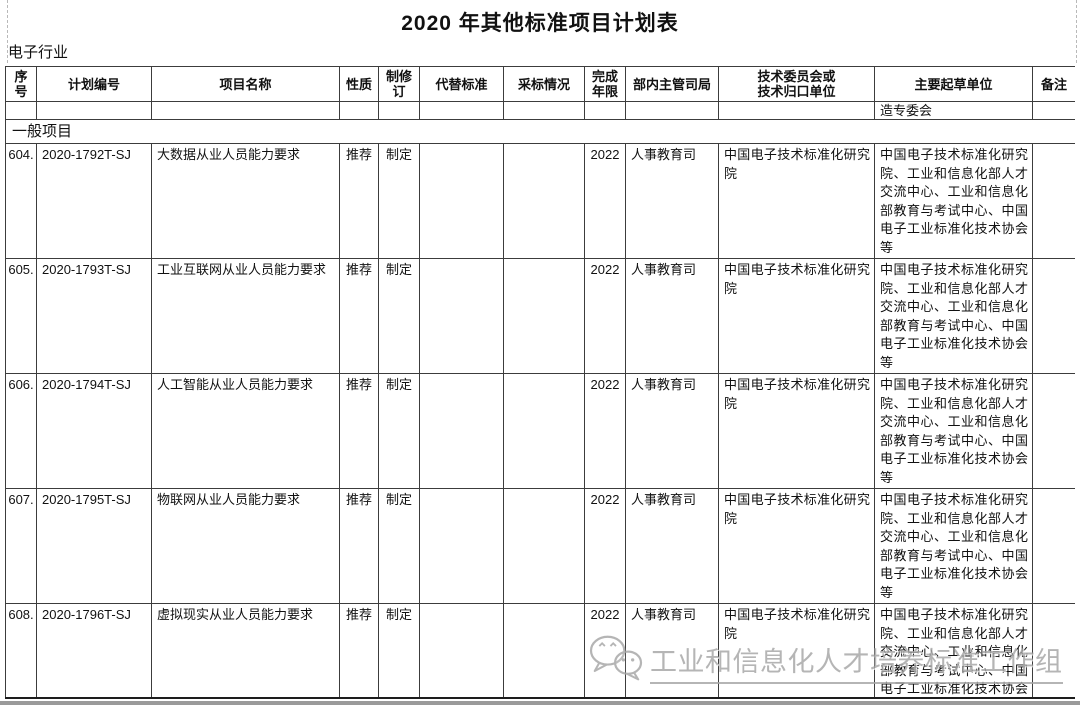 The width and height of the screenshot is (1080, 705). What do you see at coordinates (796, 84) in the screenshot?
I see `col-header-committee: 技术委员会或 技术归口单位` at bounding box center [796, 84].